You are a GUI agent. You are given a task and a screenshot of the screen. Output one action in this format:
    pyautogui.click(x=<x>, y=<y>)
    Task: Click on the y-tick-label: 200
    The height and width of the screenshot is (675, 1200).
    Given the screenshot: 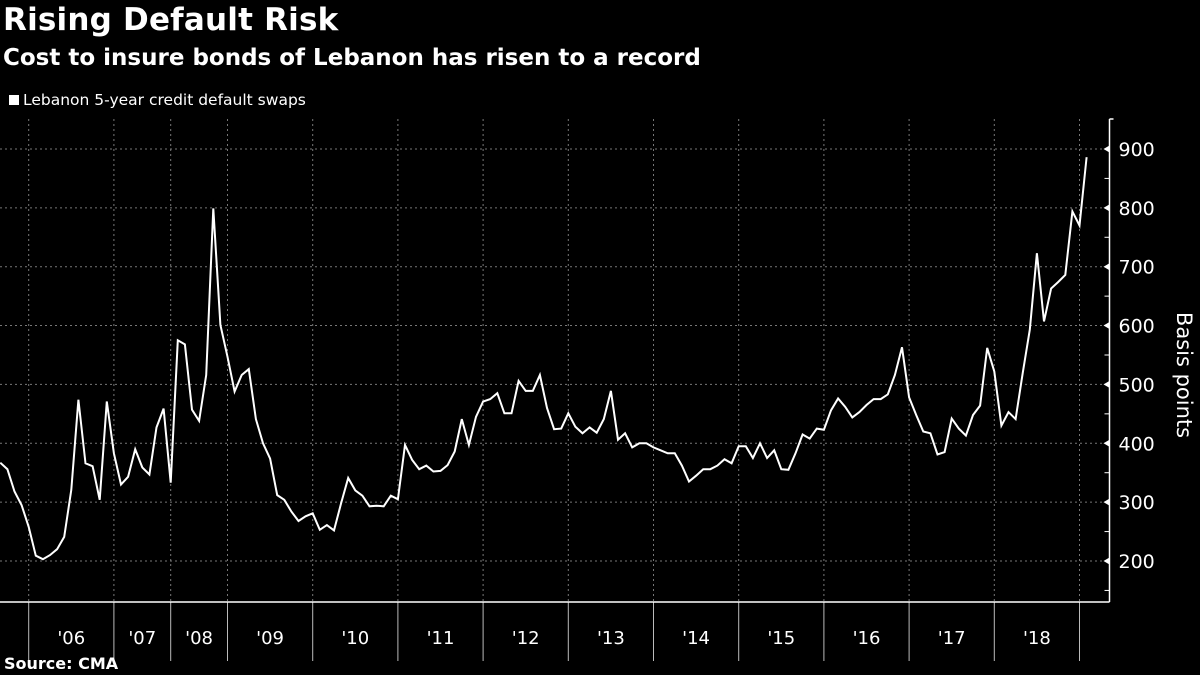 What is the action you would take?
    pyautogui.click(x=1137, y=562)
    